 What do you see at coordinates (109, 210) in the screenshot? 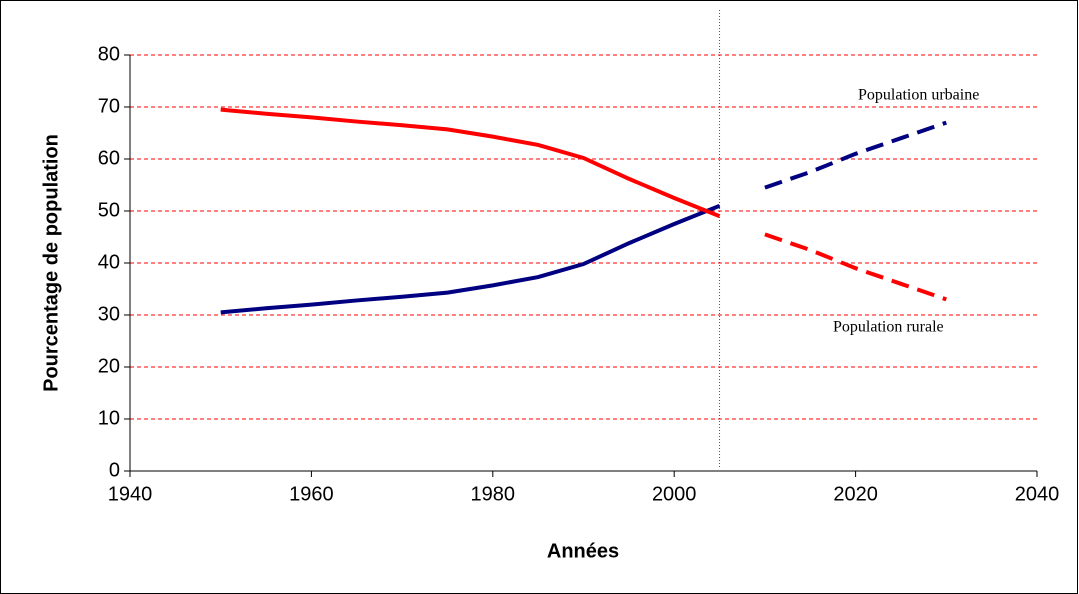
I see `y-tick-label: 50` at bounding box center [109, 210].